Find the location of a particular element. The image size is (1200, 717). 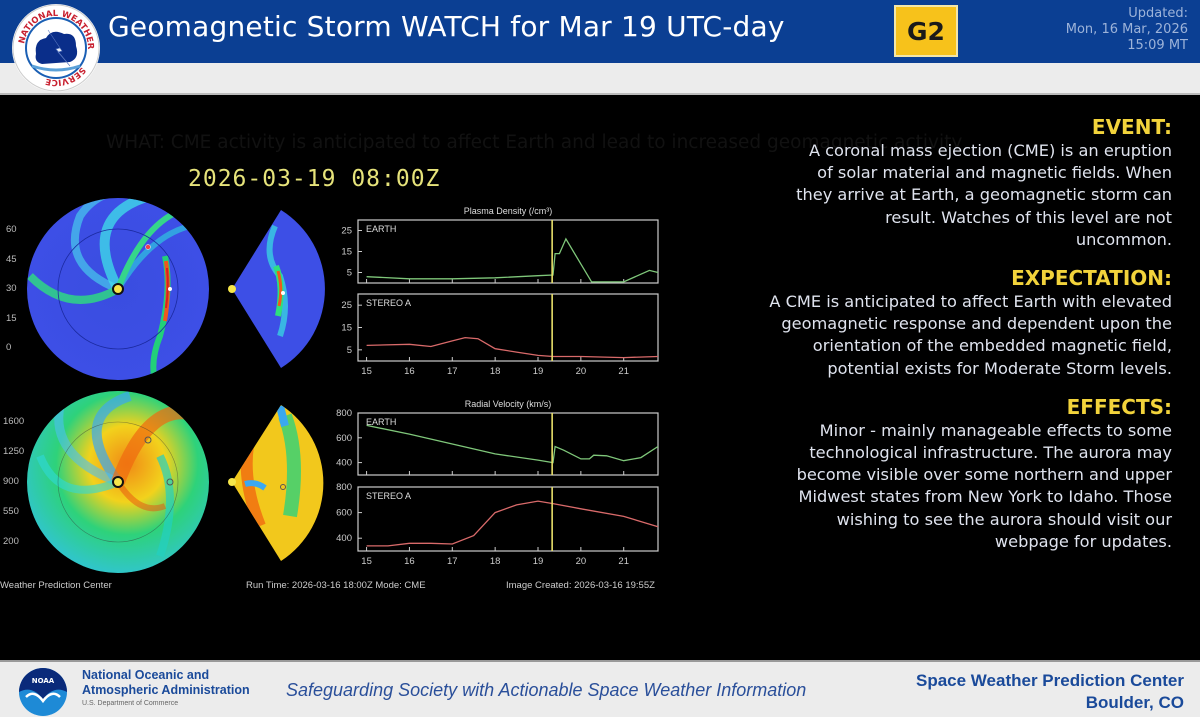

velocity-colorbar-tick: 200 is located at coordinates (11, 541).